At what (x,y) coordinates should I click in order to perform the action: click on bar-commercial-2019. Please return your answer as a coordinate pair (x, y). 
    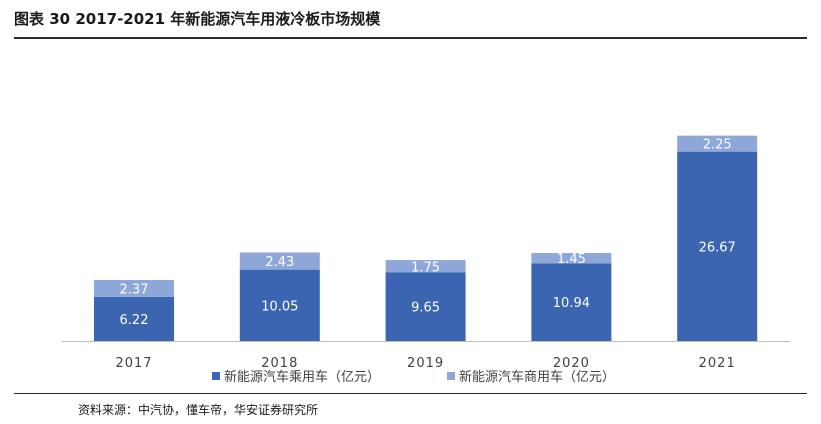
    Looking at the image, I should click on (425, 266).